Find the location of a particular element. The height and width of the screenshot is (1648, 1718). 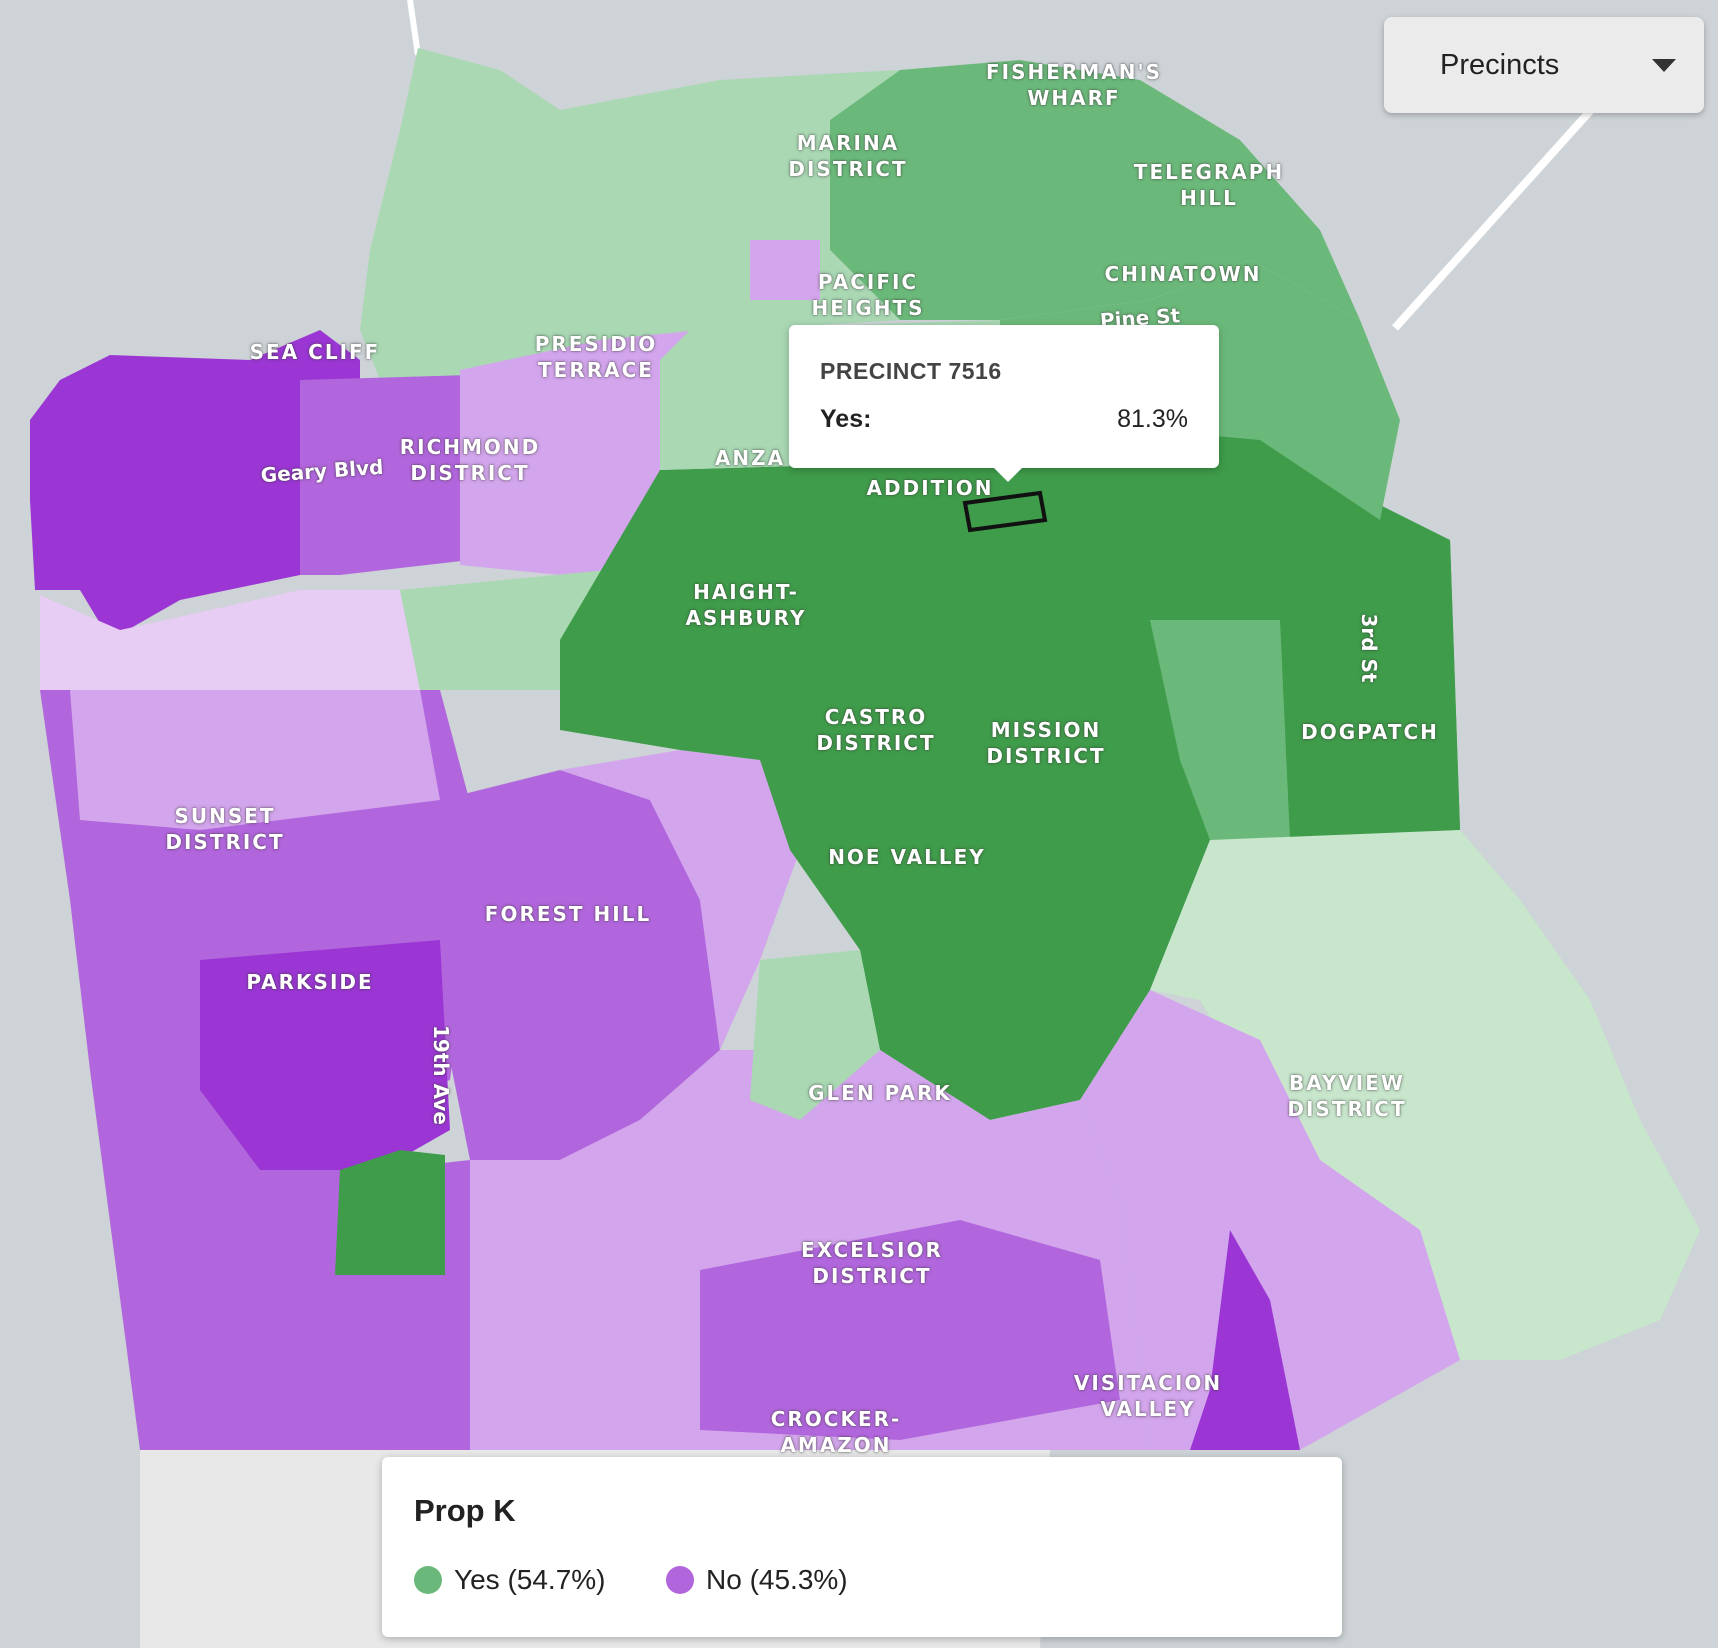

tooltip-label: Yes: is located at coordinates (846, 419).